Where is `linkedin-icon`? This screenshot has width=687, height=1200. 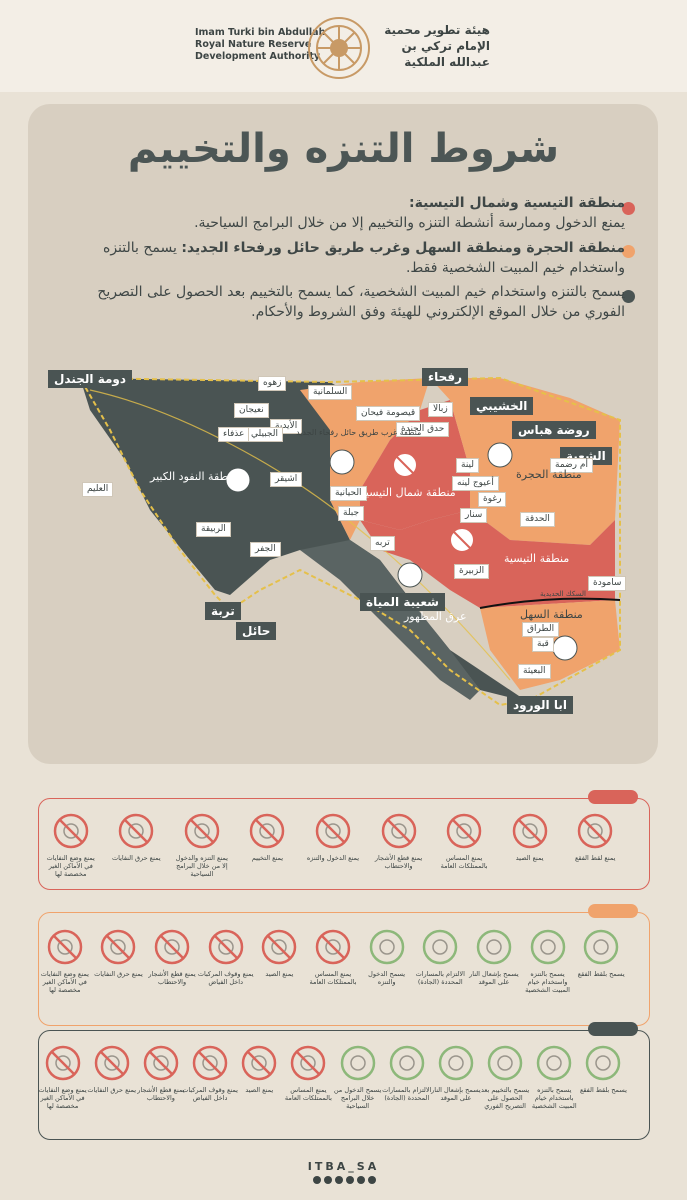 linkedin-icon is located at coordinates (361, 1180).